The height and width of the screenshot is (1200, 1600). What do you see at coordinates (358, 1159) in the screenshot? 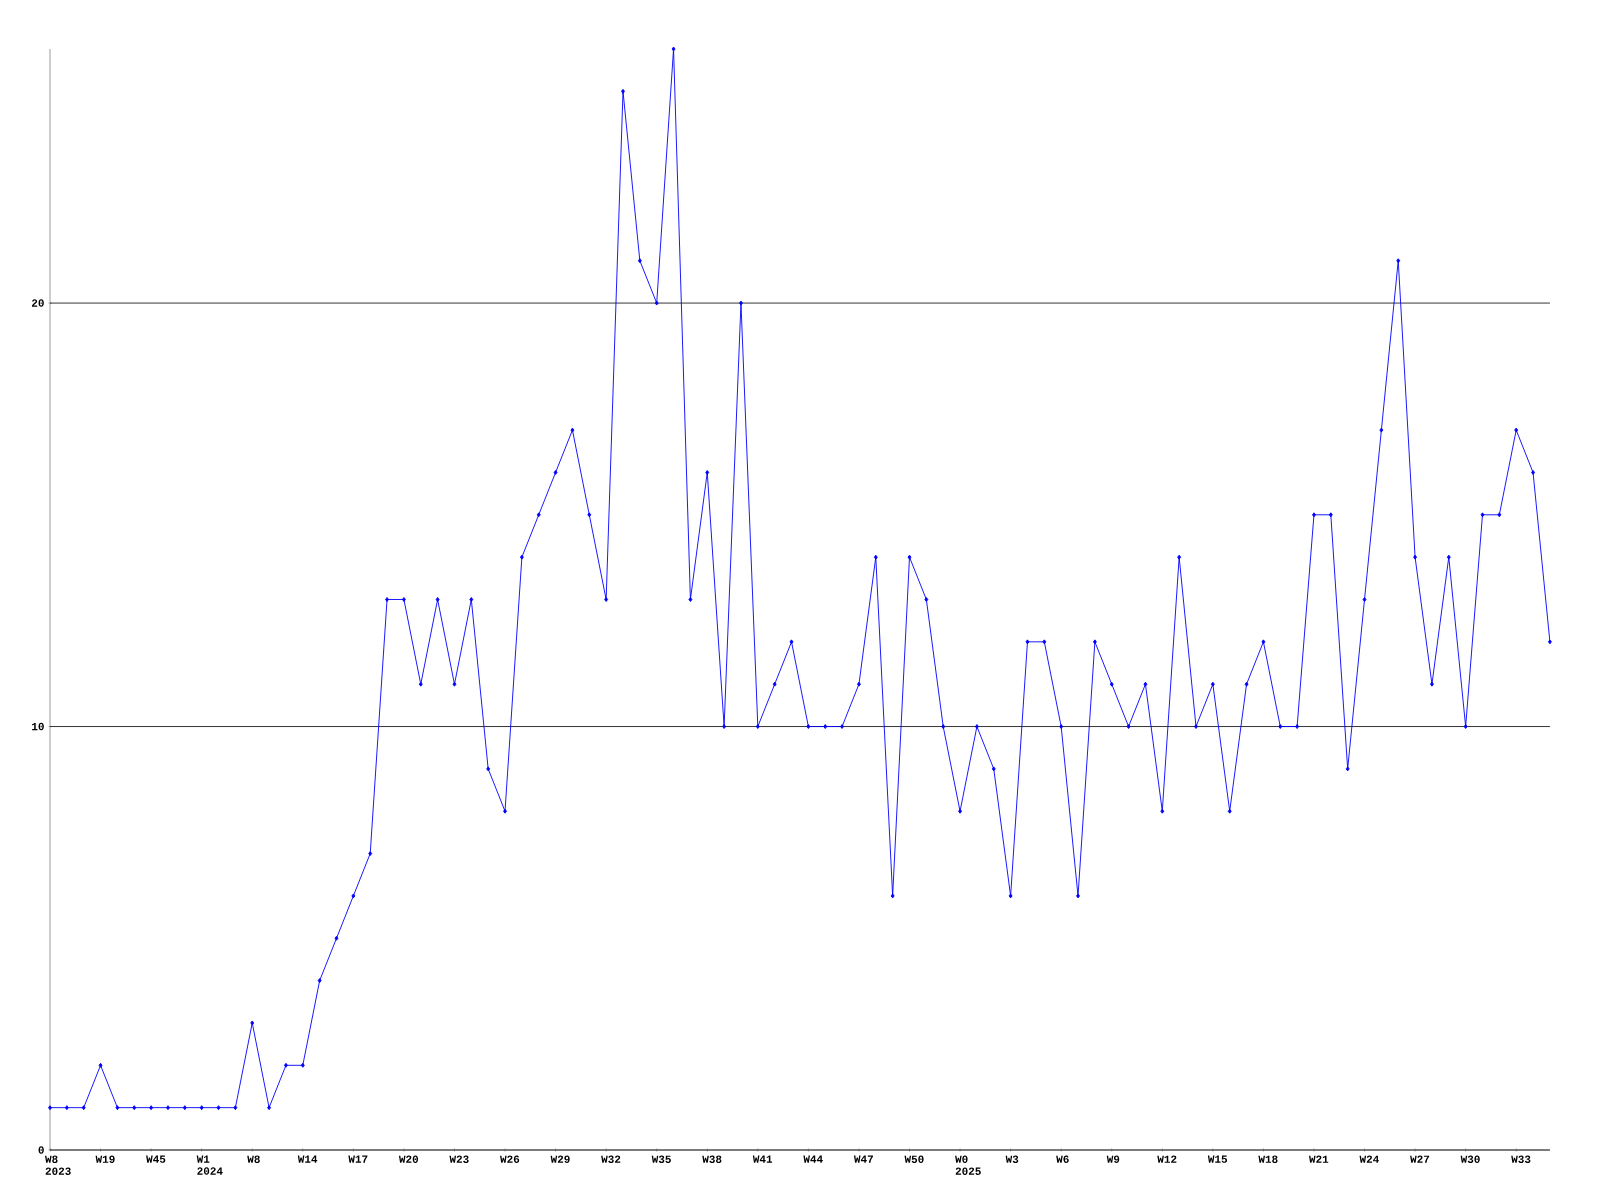
I see `x-tick-label: W17` at bounding box center [358, 1159].